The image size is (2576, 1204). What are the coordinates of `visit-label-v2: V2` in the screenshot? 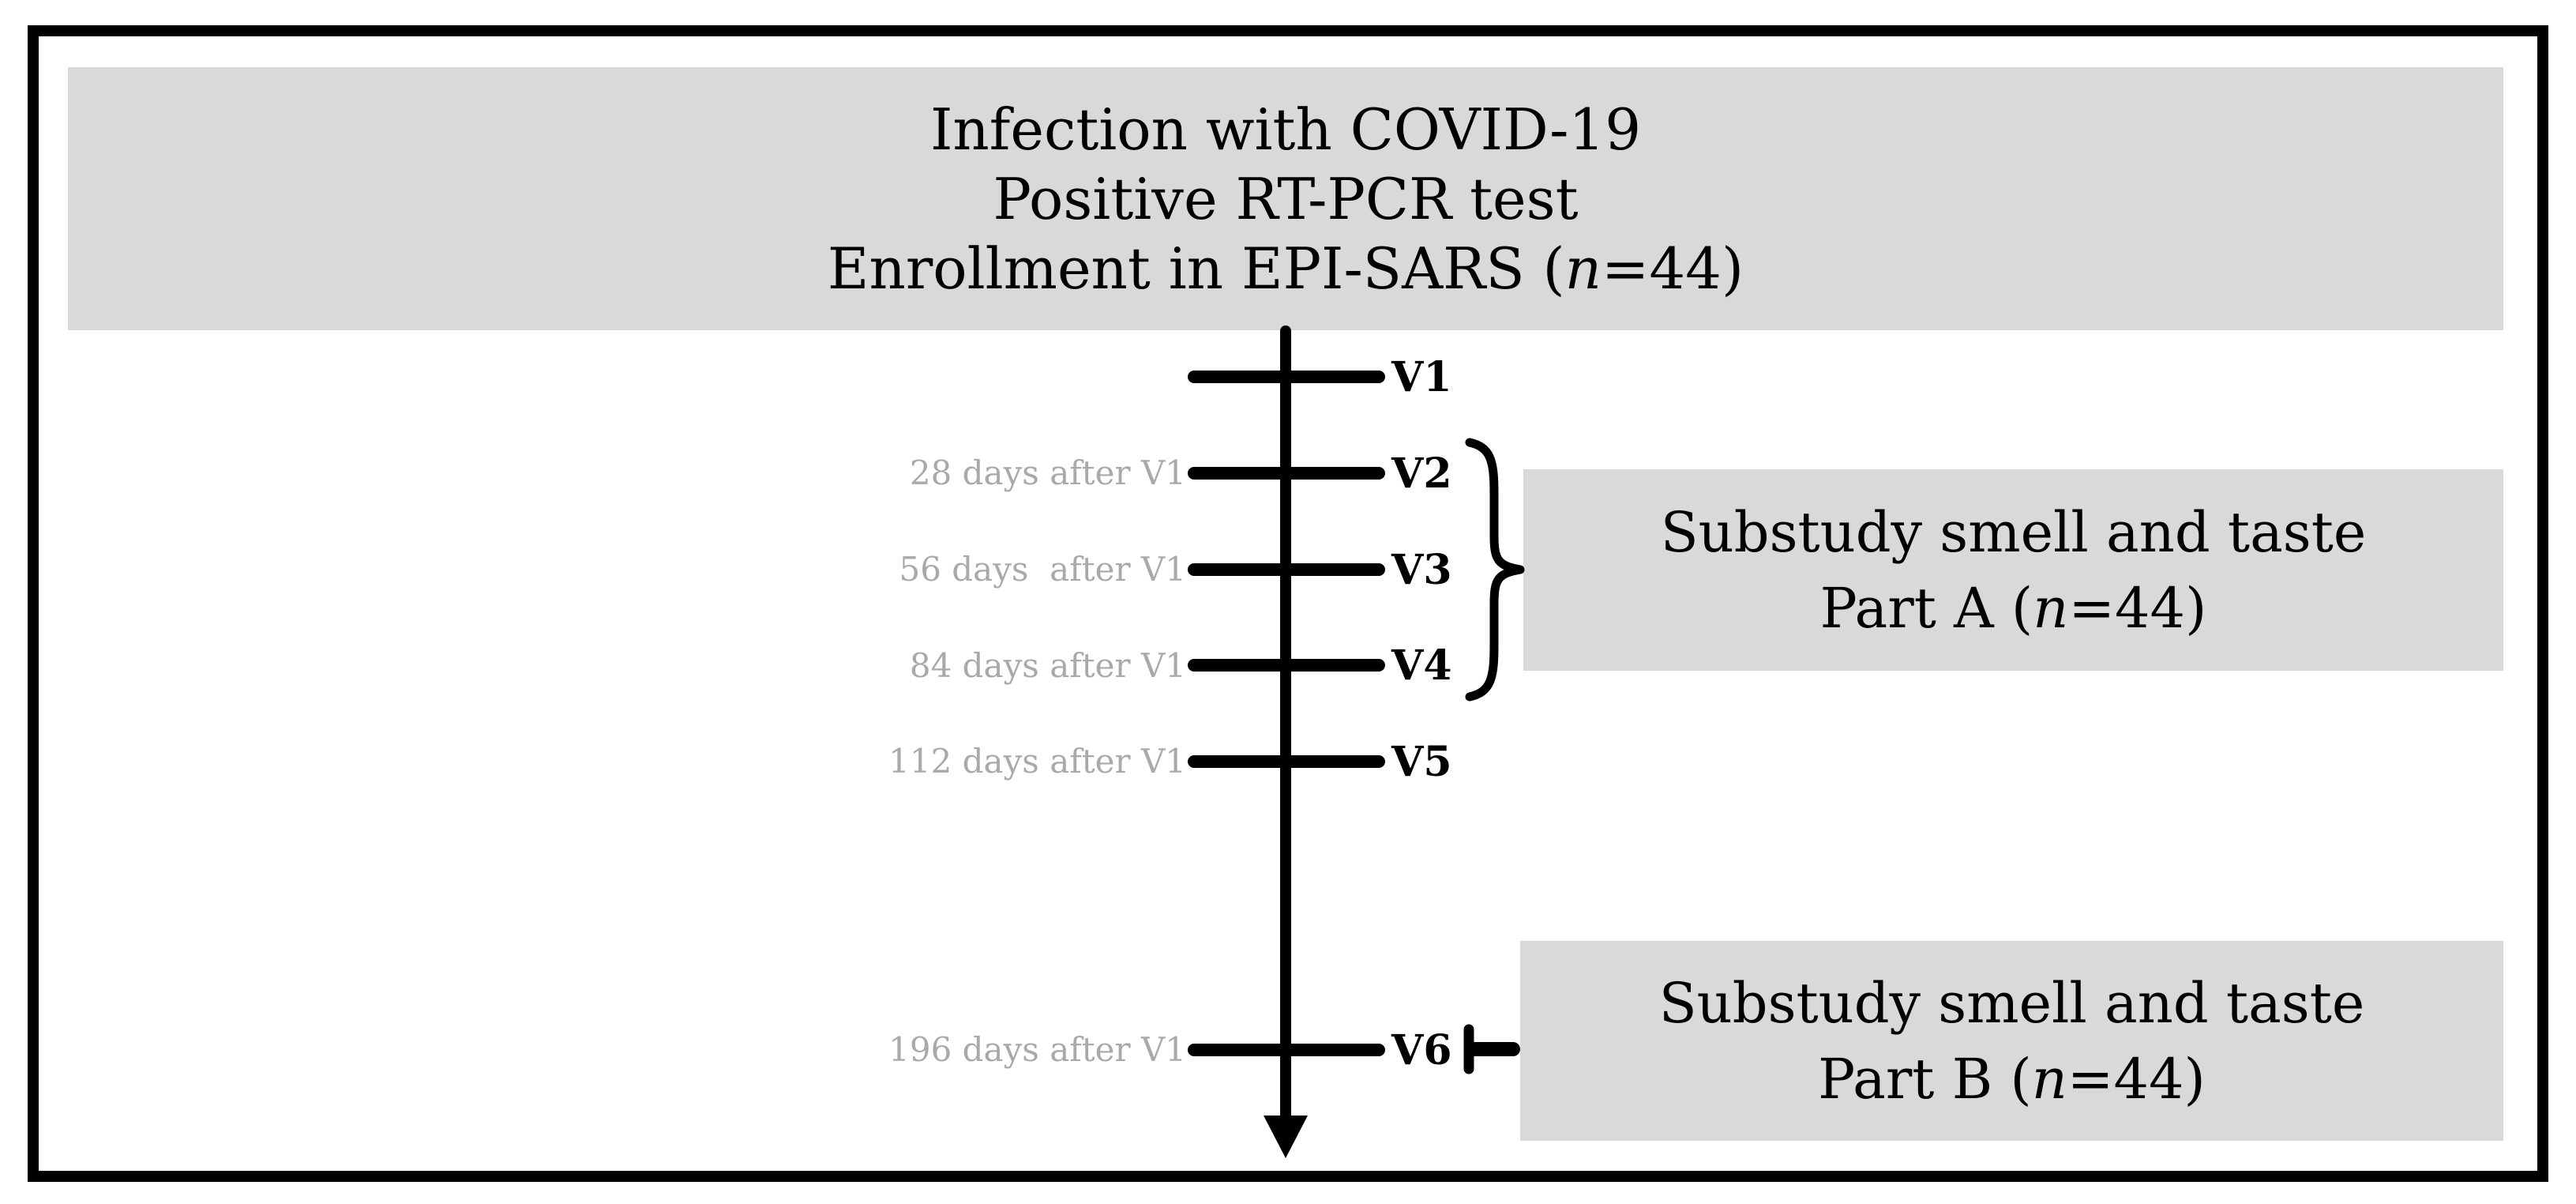 It's located at (1421, 474).